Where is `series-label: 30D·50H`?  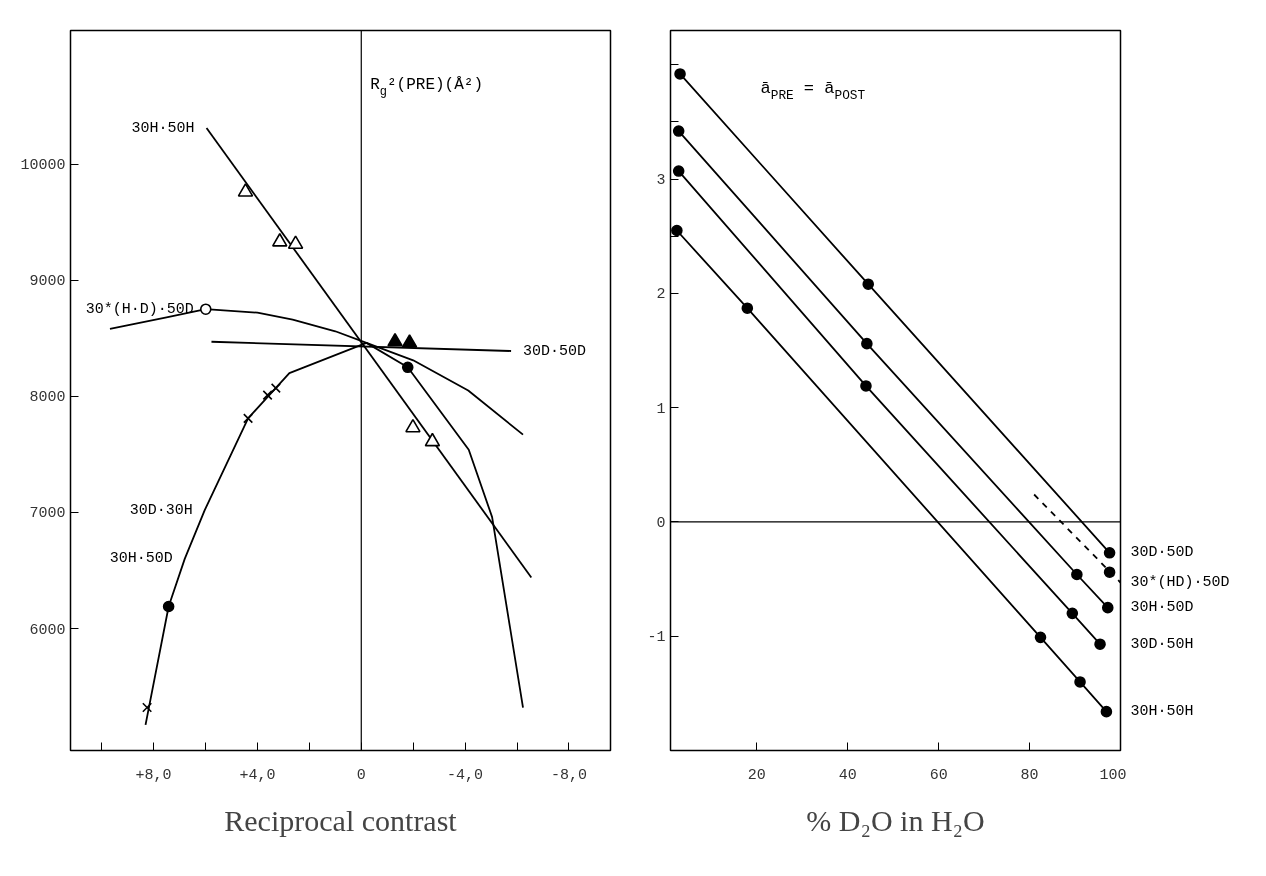
series-label: 30D·50H is located at coordinates (1162, 644).